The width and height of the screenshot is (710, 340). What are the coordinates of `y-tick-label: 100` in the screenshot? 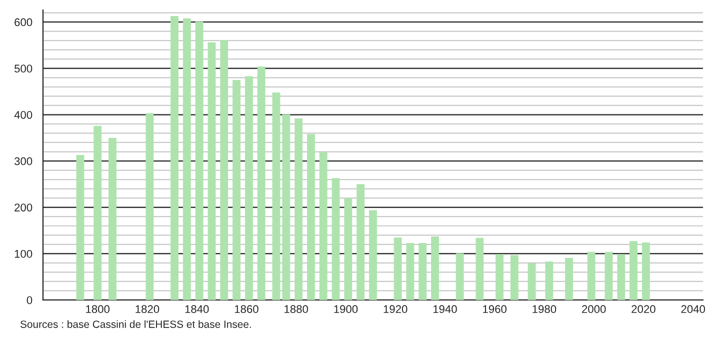 It's located at (23, 254).